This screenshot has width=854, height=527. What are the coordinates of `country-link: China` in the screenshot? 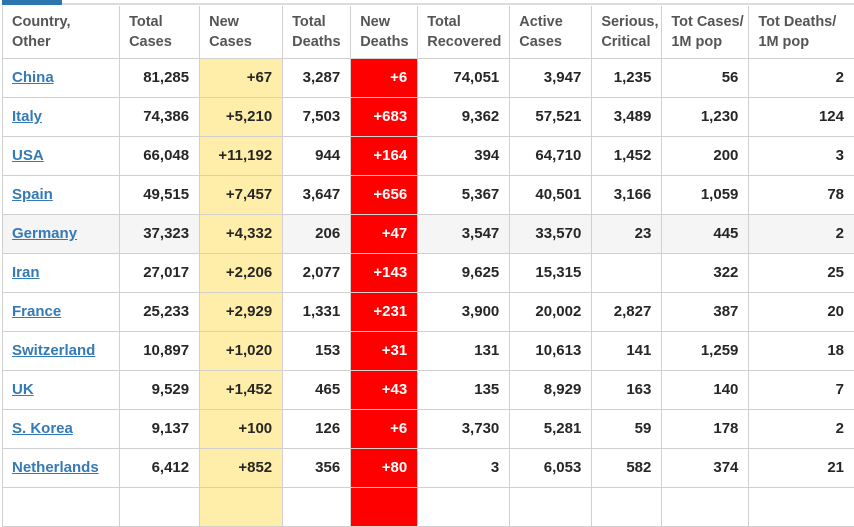 It's located at (33, 77).